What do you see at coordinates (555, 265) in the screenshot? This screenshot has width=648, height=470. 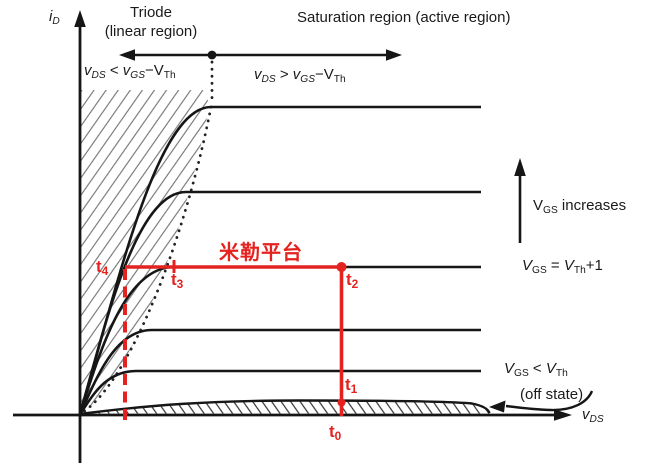 I see `vgs-eq-op: =` at bounding box center [555, 265].